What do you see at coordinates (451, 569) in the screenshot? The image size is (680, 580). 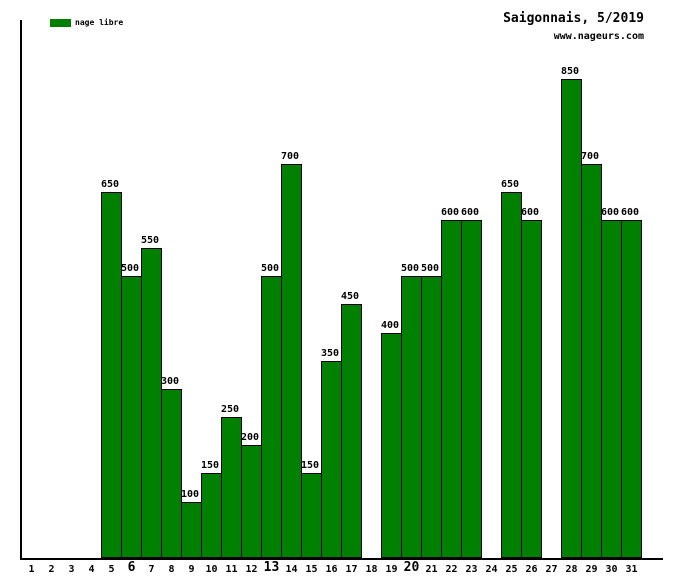 I see `x-tick-label-22: 22` at bounding box center [451, 569].